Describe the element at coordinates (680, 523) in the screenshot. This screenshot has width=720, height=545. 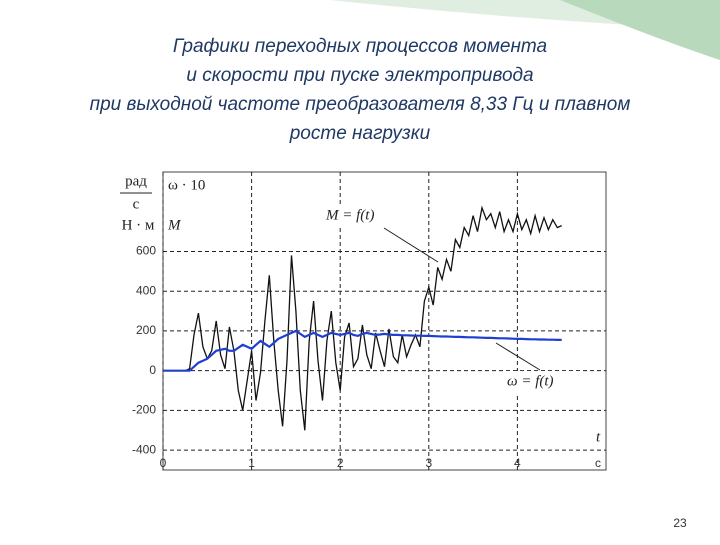
I see `page-number: 23` at that location.